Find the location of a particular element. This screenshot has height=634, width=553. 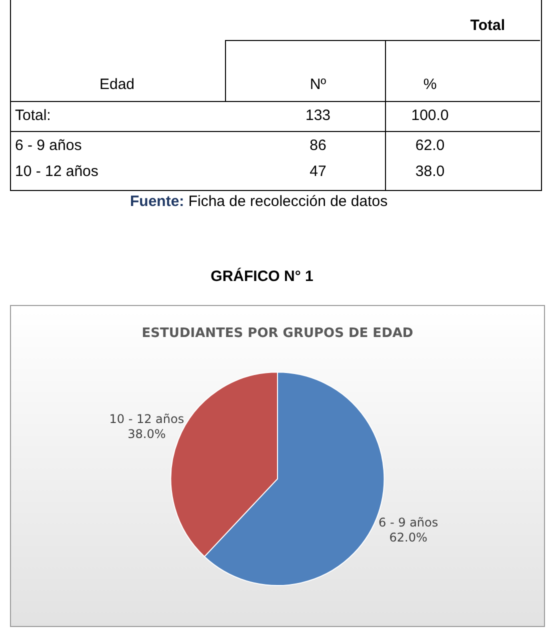

text: Total is located at coordinates (487, 25).